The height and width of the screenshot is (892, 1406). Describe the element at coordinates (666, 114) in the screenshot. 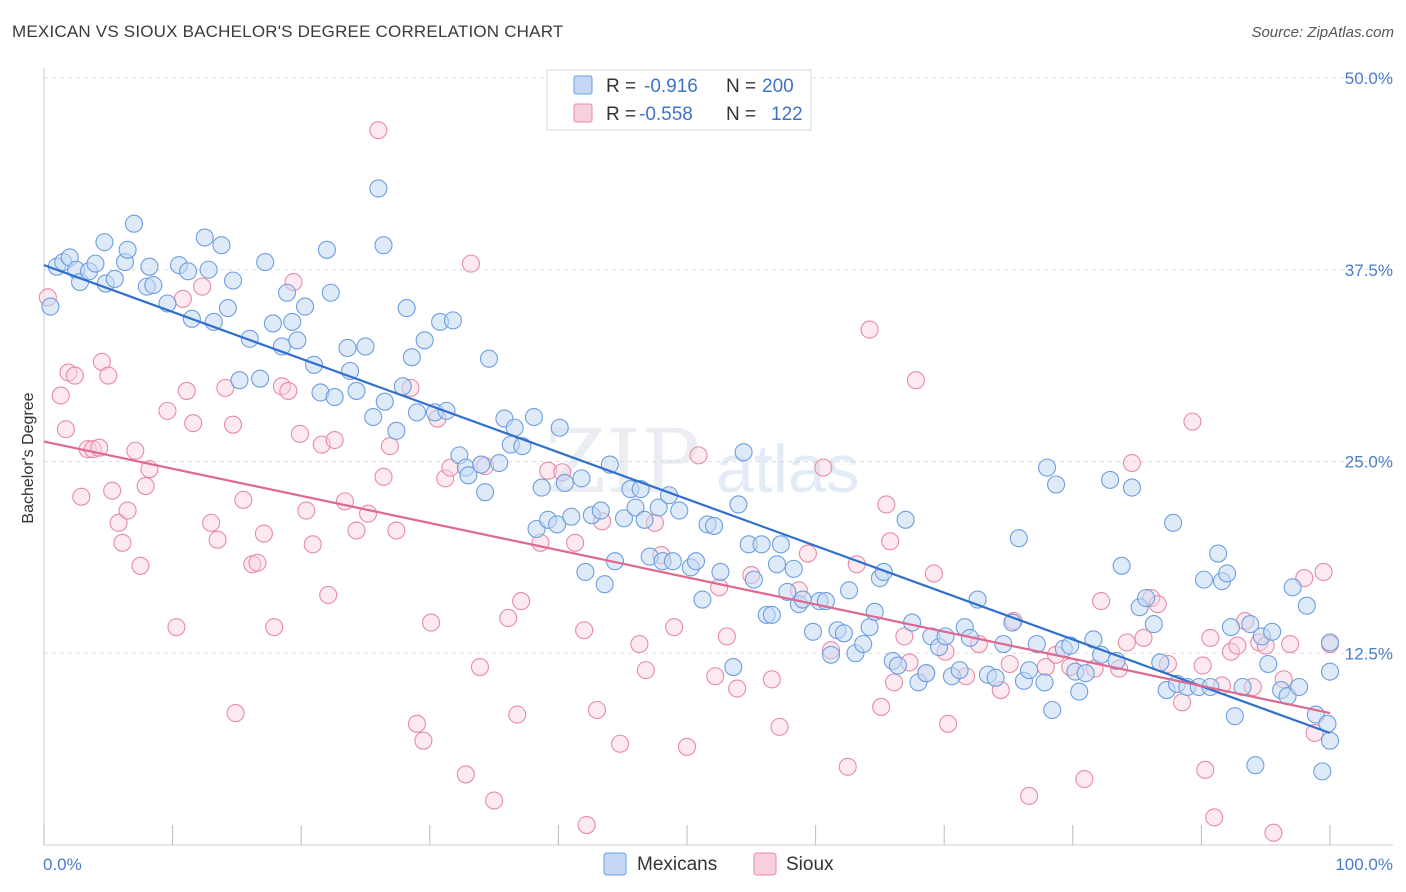

I see `legend-r-value-2: -0.558` at that location.